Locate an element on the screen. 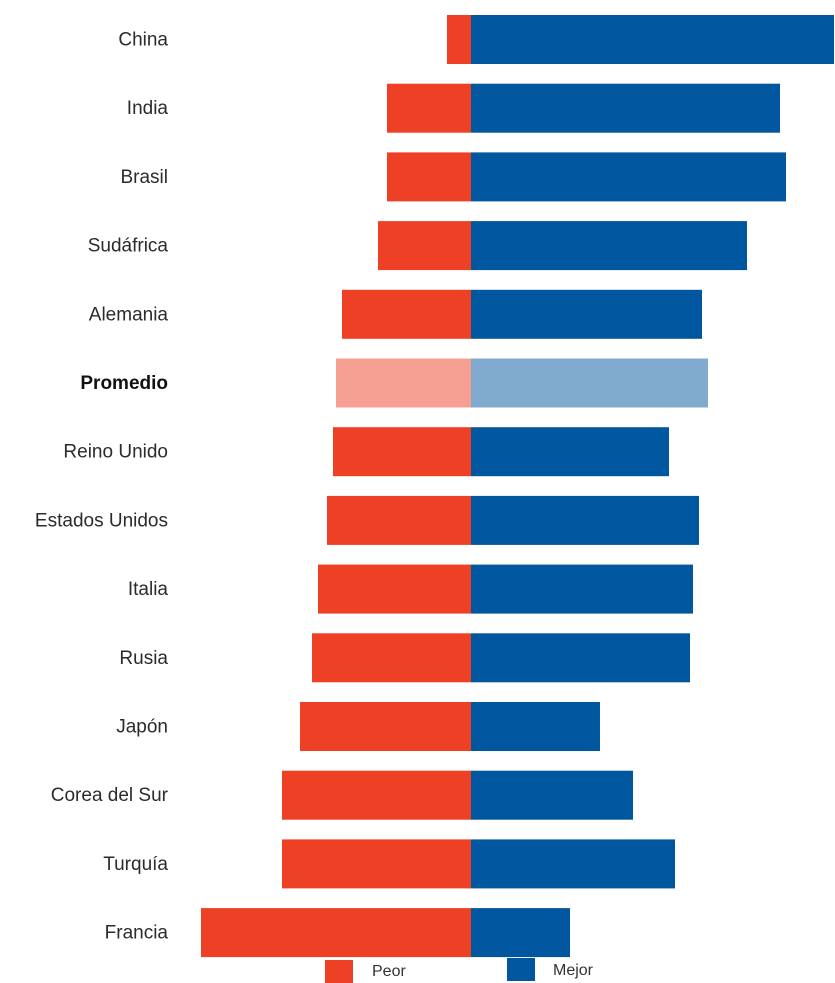  category-label-italia: Italia is located at coordinates (148, 589).